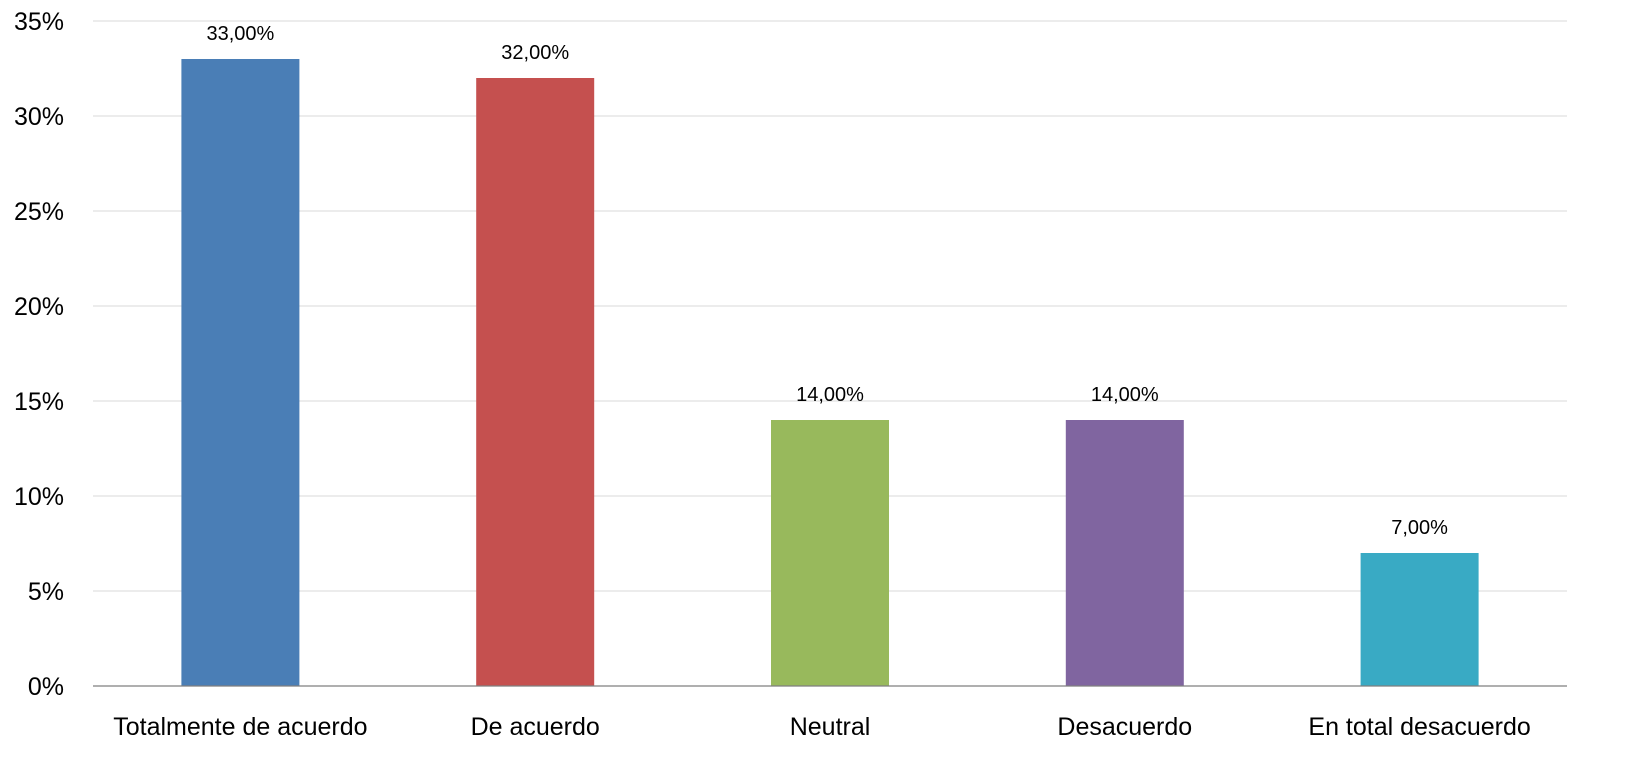 This screenshot has width=1627, height=773. What do you see at coordinates (46, 592) in the screenshot?
I see `y-tick-label: 5%` at bounding box center [46, 592].